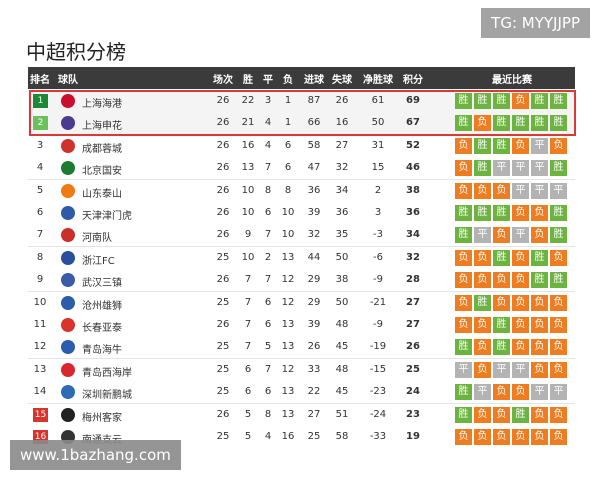 The height and width of the screenshot is (480, 600). What do you see at coordinates (378, 235) in the screenshot?
I see `cell: -3` at bounding box center [378, 235].